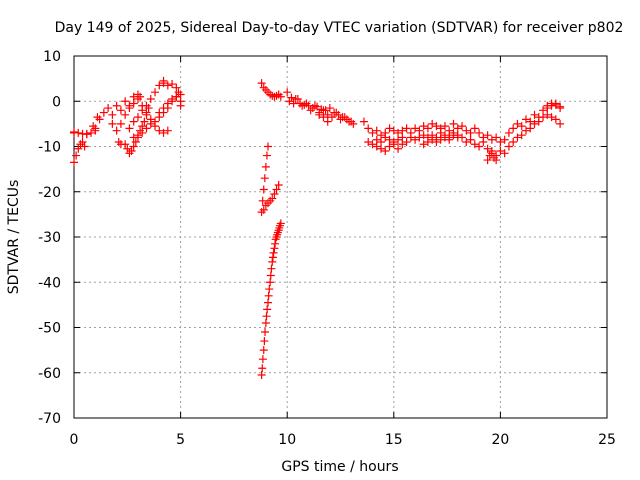 This screenshot has height=480, width=640. I want to click on x-tick-label: 0, so click(74, 440).